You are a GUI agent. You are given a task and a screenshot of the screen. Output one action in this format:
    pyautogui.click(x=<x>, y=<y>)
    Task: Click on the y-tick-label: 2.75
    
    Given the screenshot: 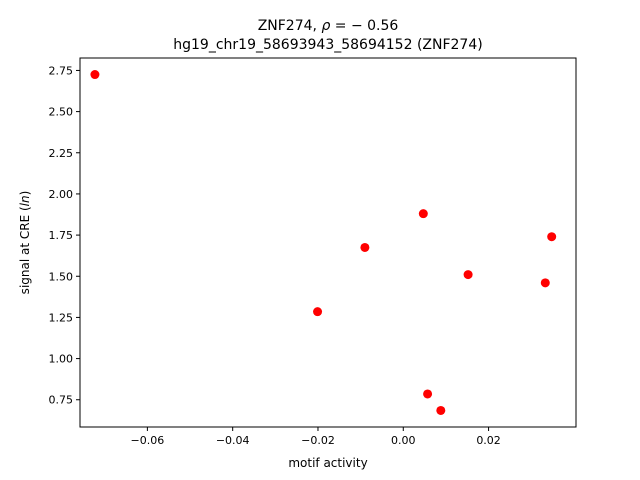 What is the action you would take?
    pyautogui.click(x=61, y=70)
    